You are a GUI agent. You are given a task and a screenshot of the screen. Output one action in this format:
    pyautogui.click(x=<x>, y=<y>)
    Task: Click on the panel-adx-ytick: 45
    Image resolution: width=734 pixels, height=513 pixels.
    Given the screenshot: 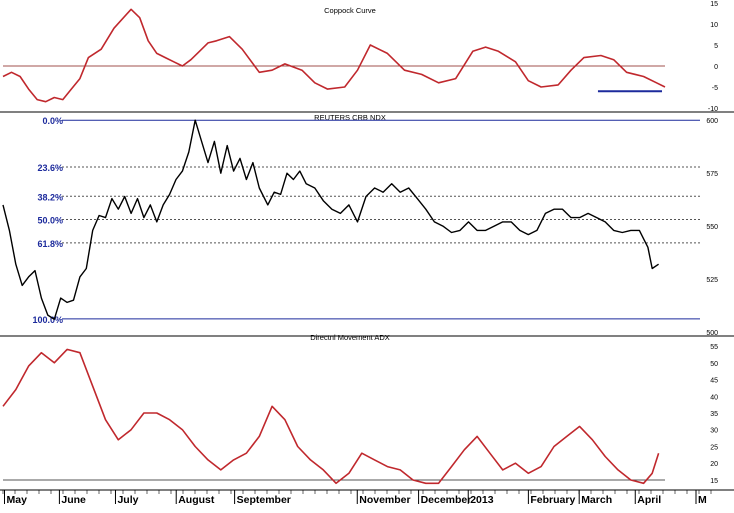 What is the action you would take?
    pyautogui.click(x=714, y=381)
    